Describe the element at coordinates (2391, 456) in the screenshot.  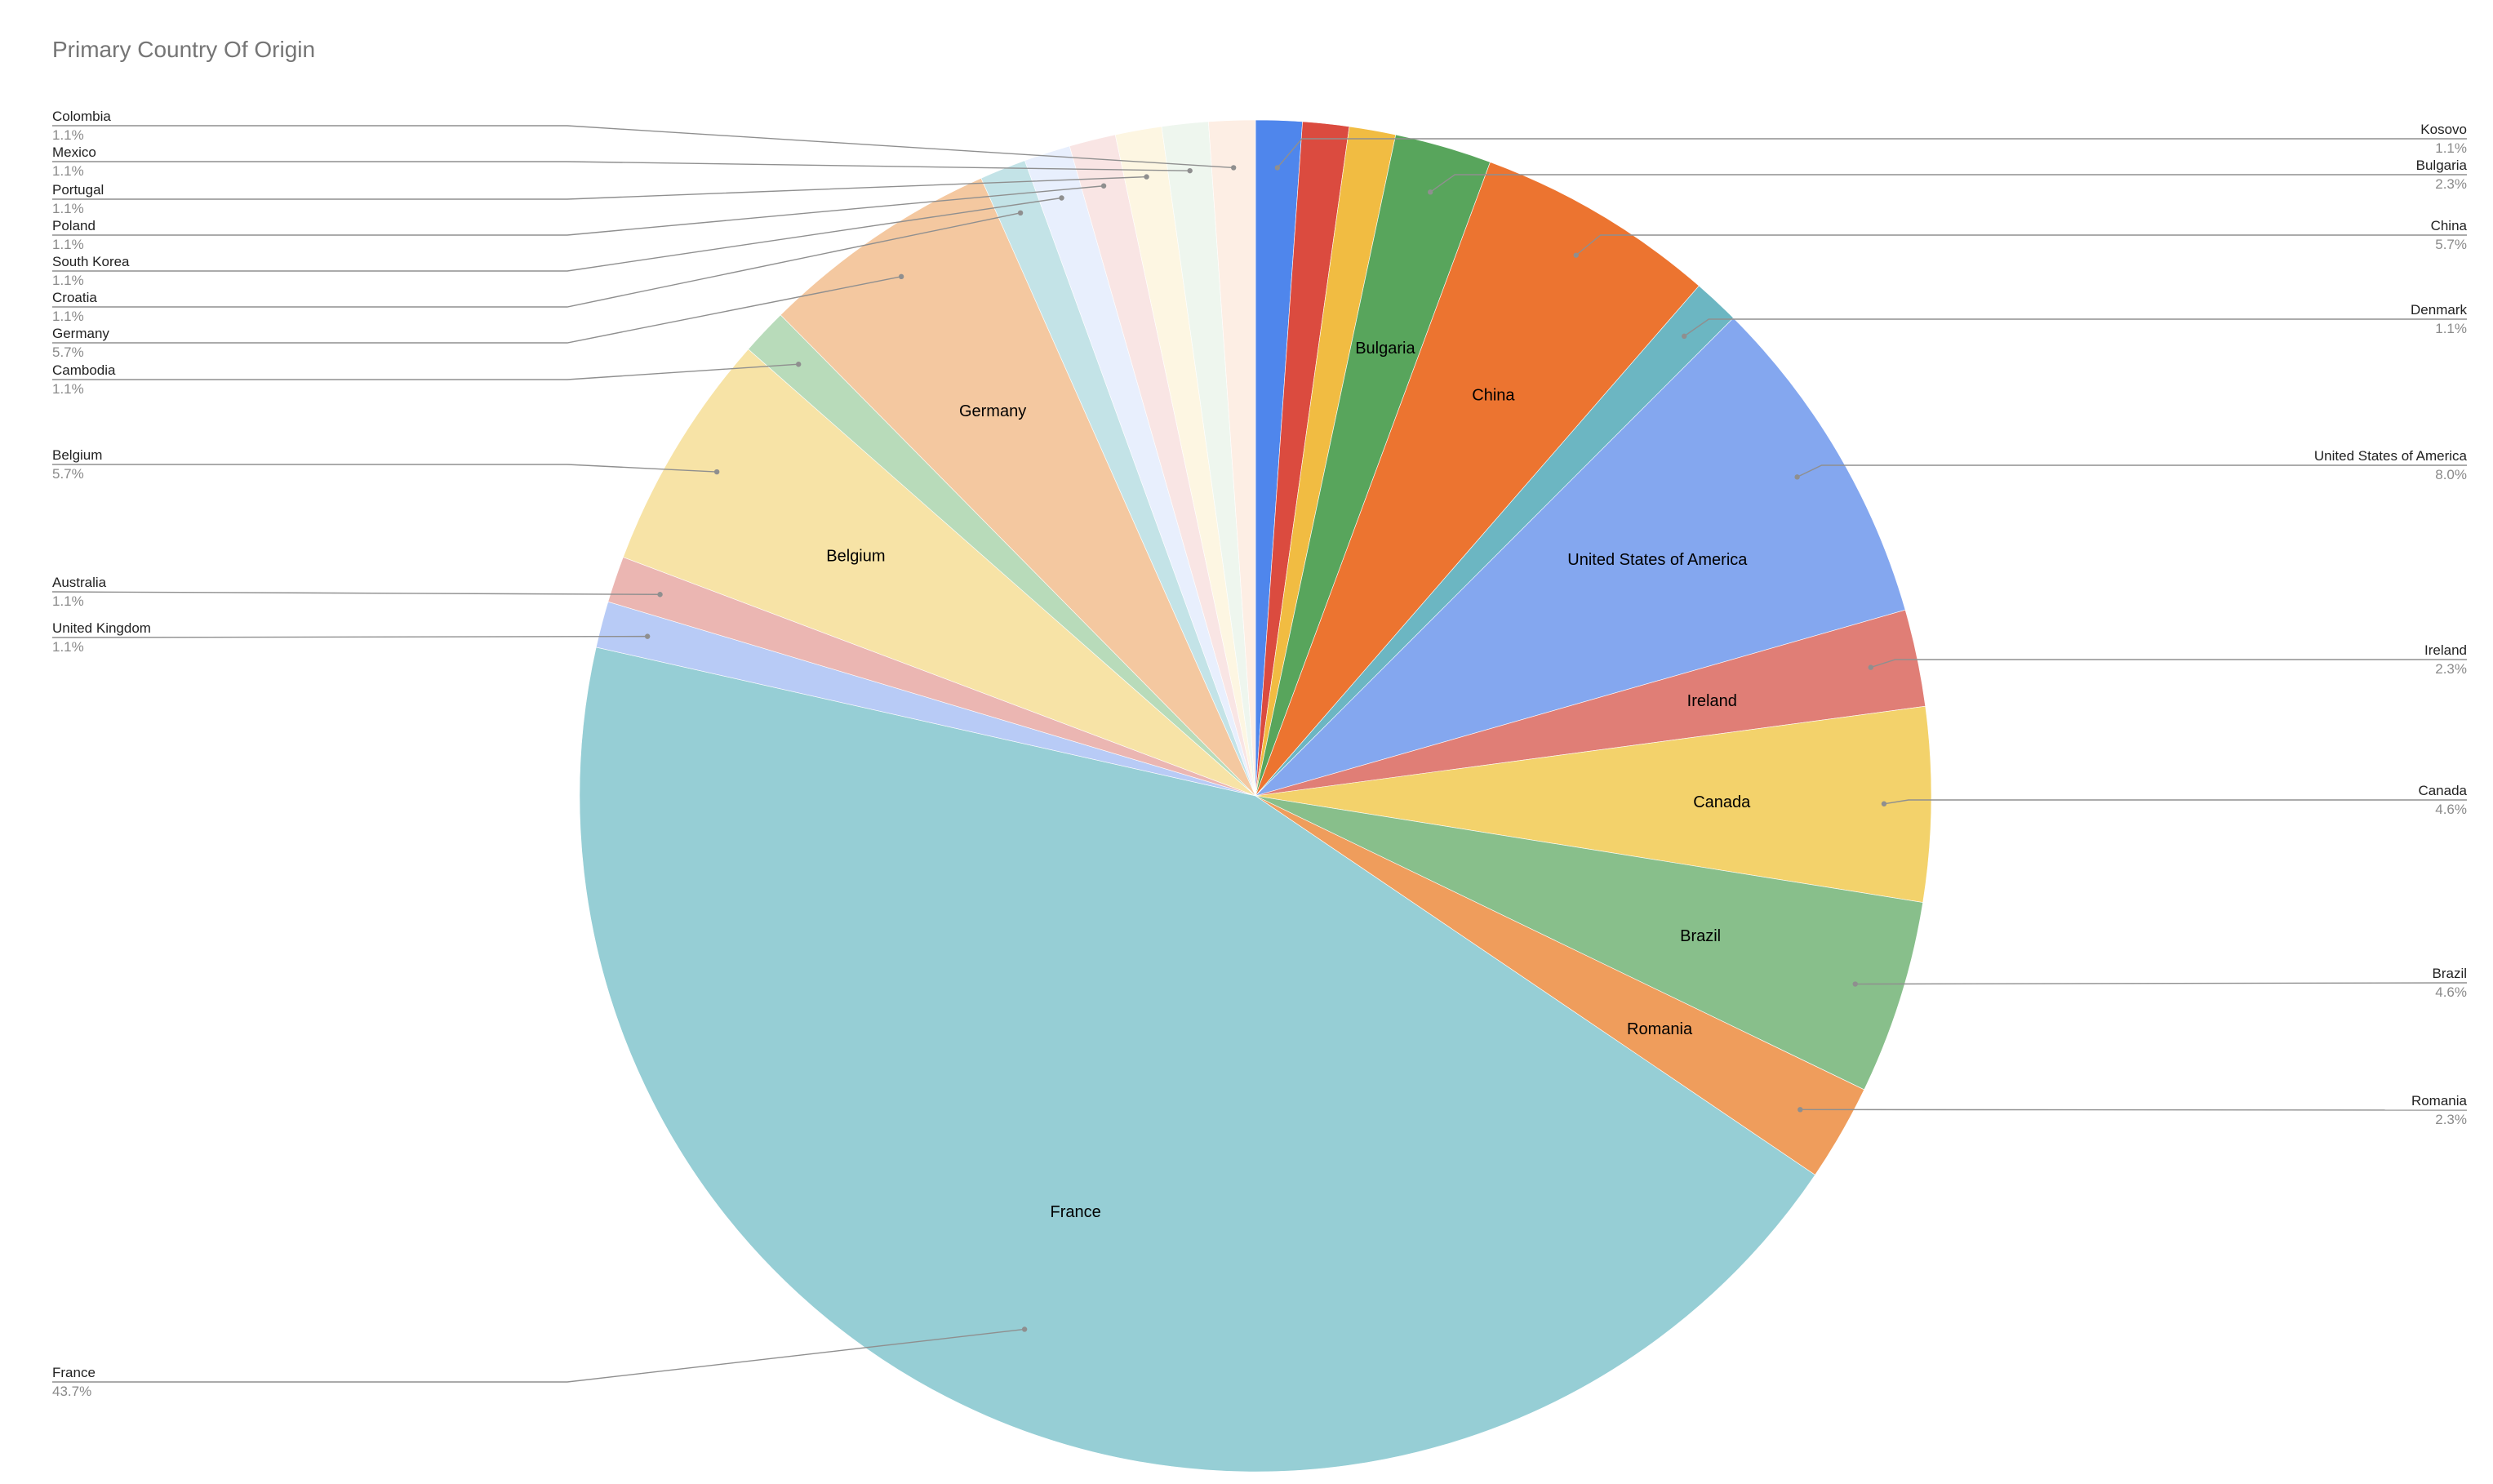
I see `legend-name-united-states-of-america: United States of America` at that location.